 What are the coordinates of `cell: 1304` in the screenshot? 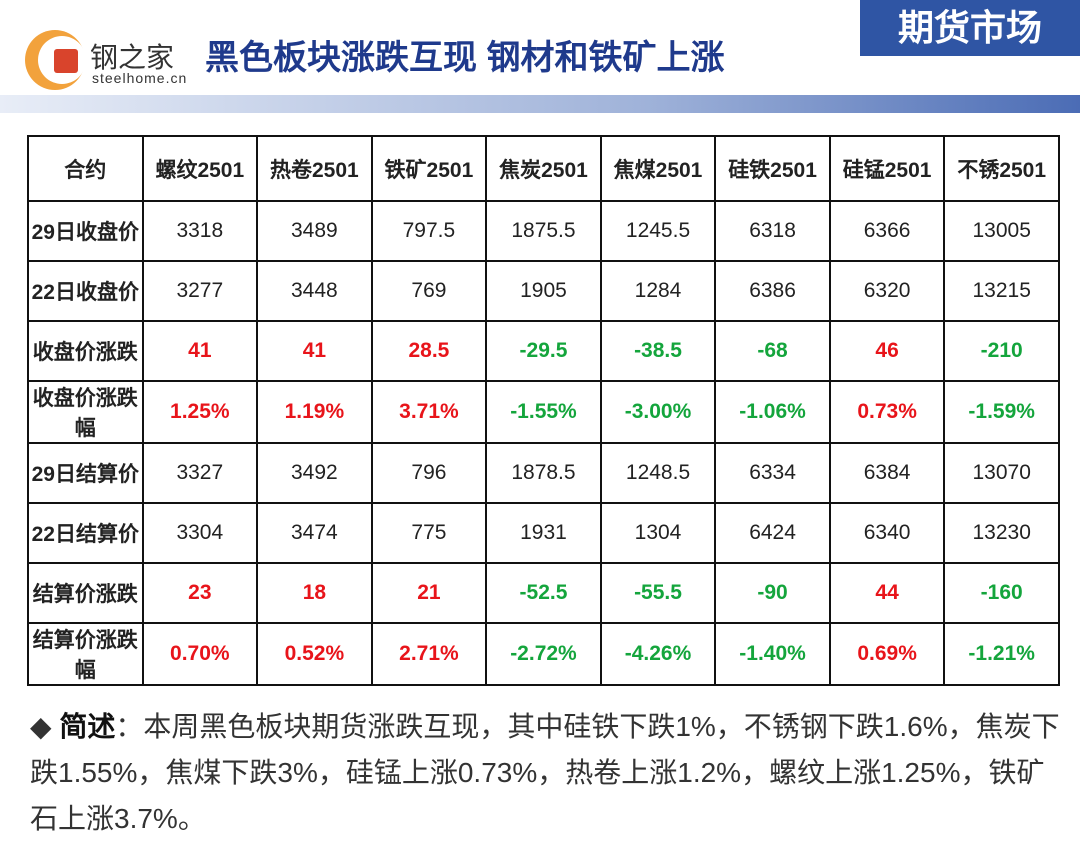 It's located at (658, 533).